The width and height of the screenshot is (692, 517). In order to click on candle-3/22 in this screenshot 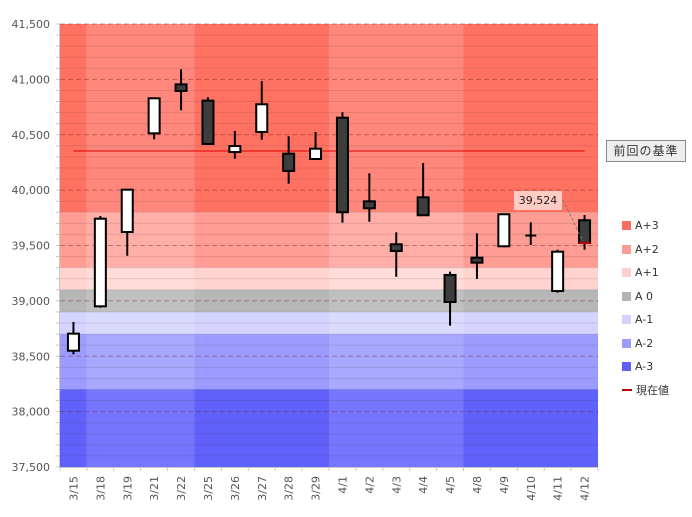, I will do `click(181, 90)`.